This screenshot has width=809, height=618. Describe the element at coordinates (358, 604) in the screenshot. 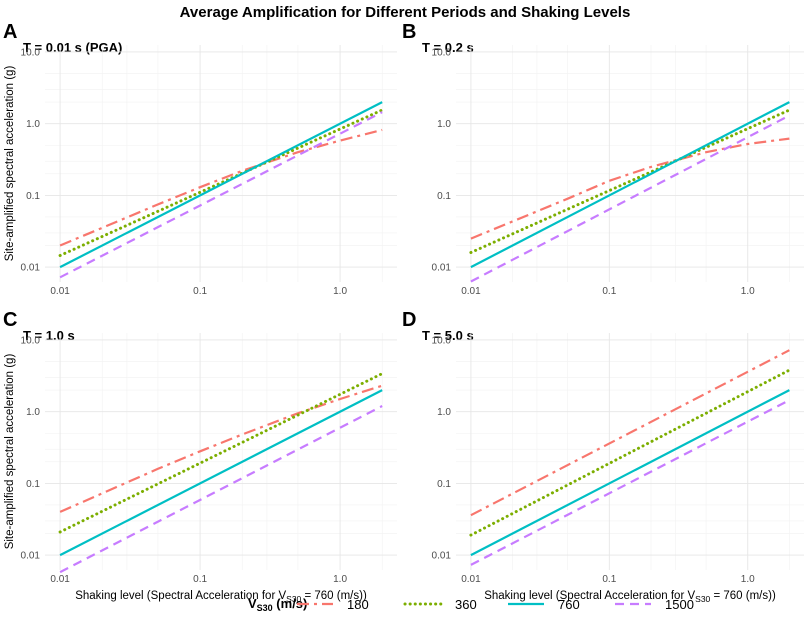

I see `legend-label-180: 180` at that location.